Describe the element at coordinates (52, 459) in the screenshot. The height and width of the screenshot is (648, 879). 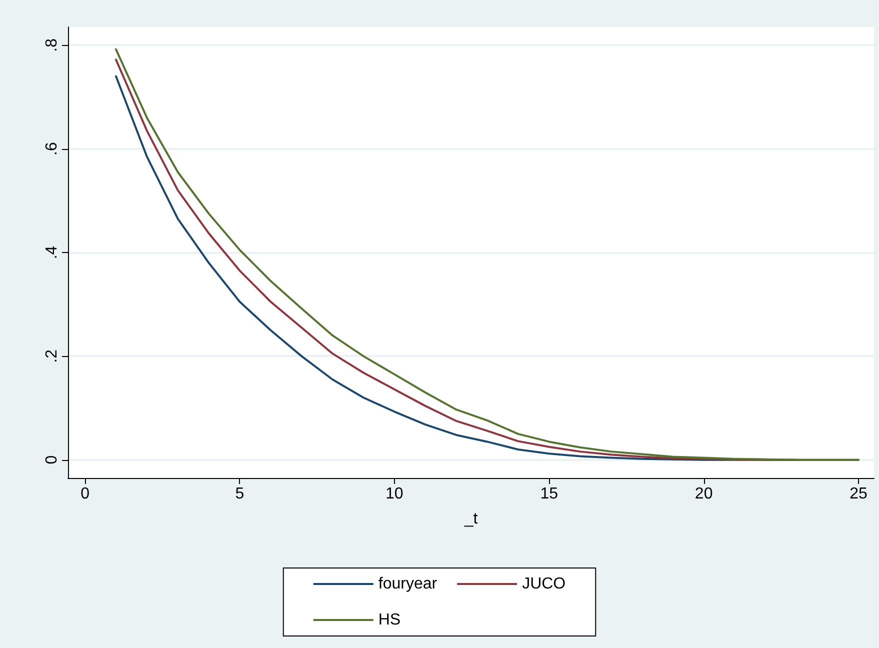
I see `y-tick-label: 0` at that location.